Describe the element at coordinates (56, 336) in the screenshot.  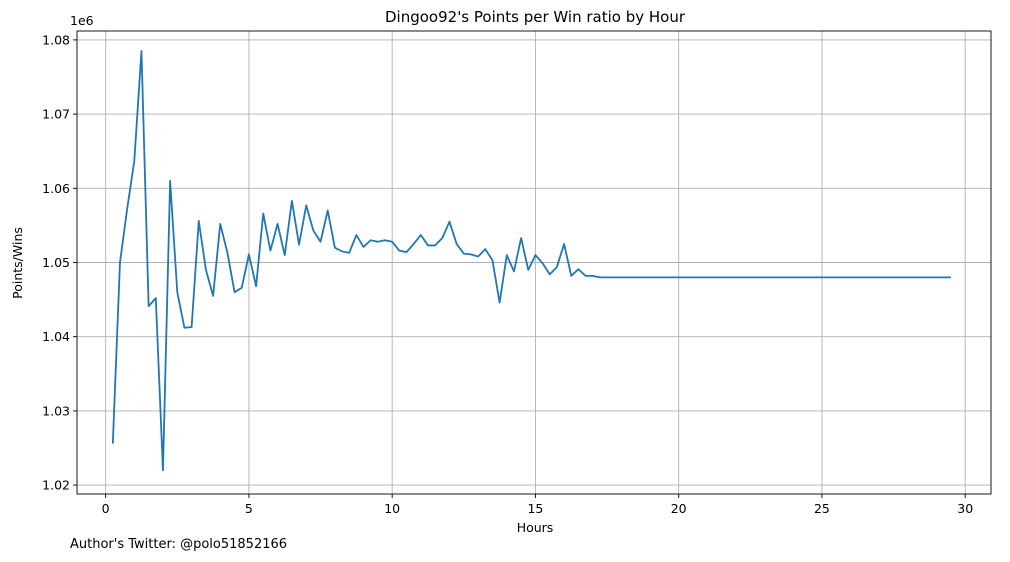
I see `y-tick-label: 1.04` at that location.